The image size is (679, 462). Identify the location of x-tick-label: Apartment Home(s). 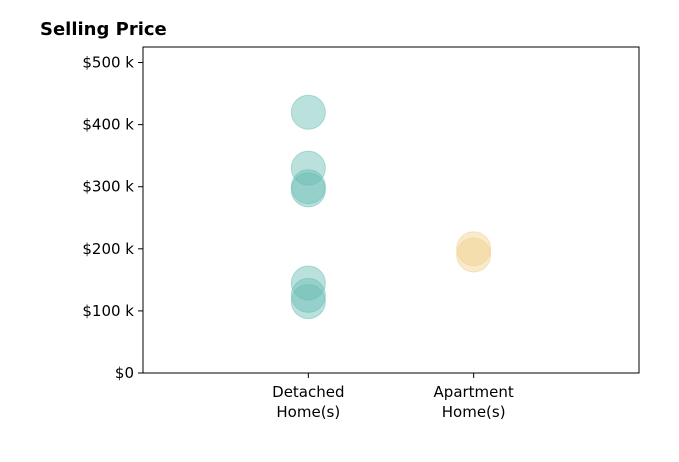
(474, 402).